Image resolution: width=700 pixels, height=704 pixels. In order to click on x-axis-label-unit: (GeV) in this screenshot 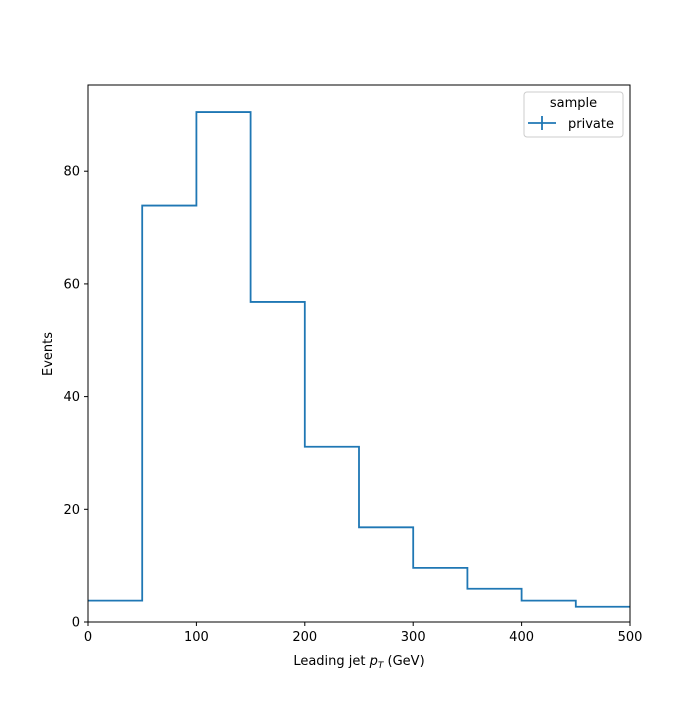, I will do `click(403, 661)`.